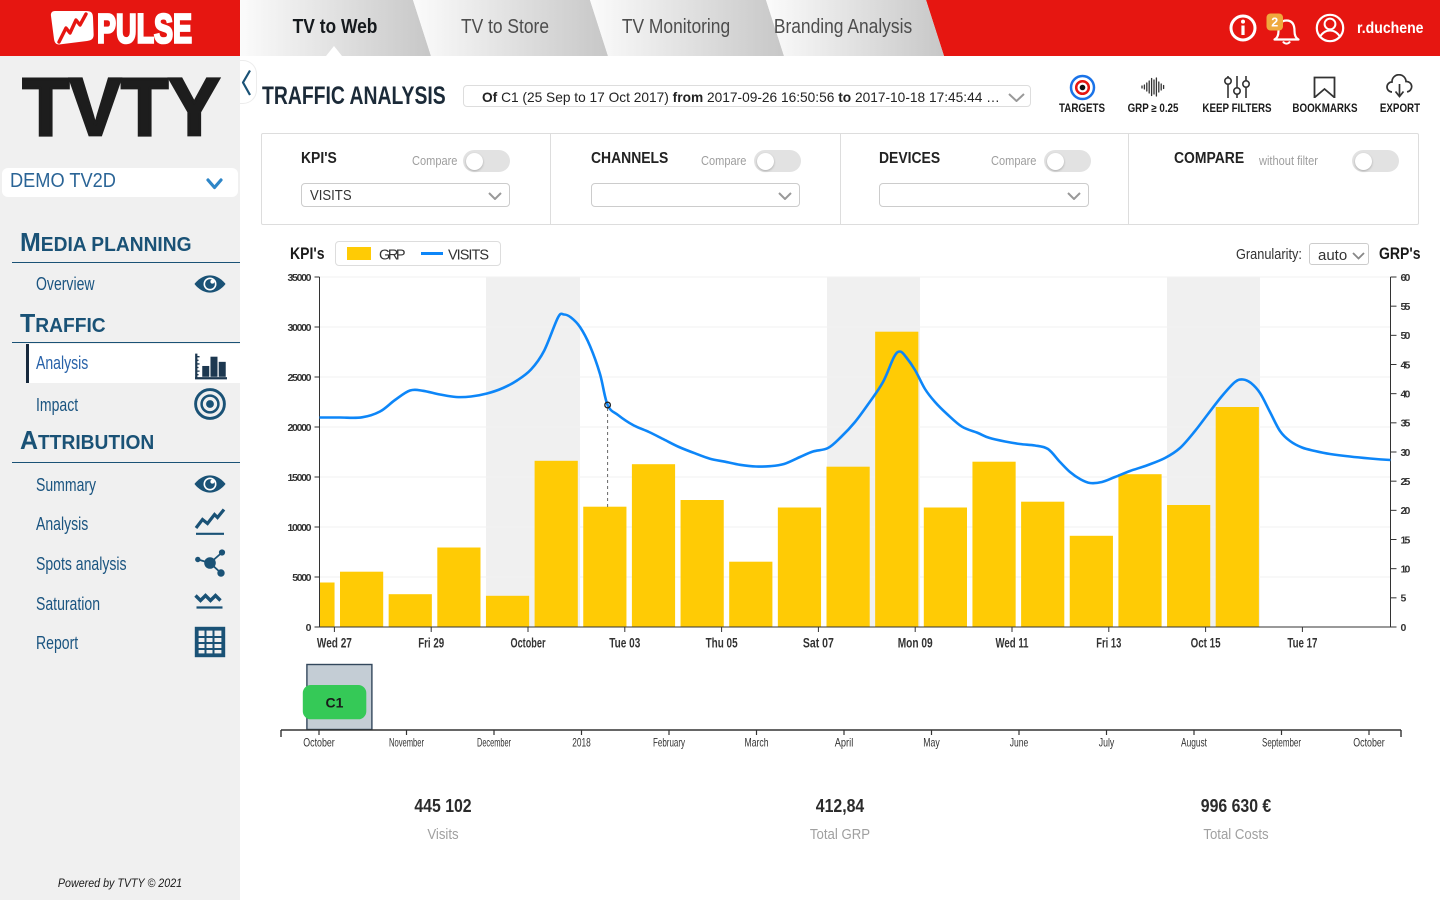  I want to click on svg-text: 15000, so click(300, 478).